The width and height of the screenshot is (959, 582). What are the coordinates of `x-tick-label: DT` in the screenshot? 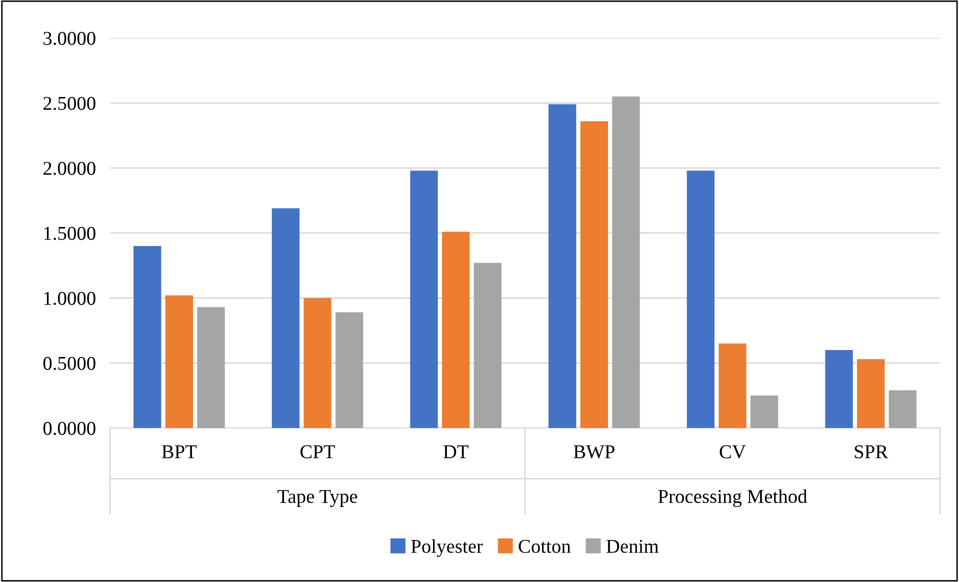 It's located at (455, 451).